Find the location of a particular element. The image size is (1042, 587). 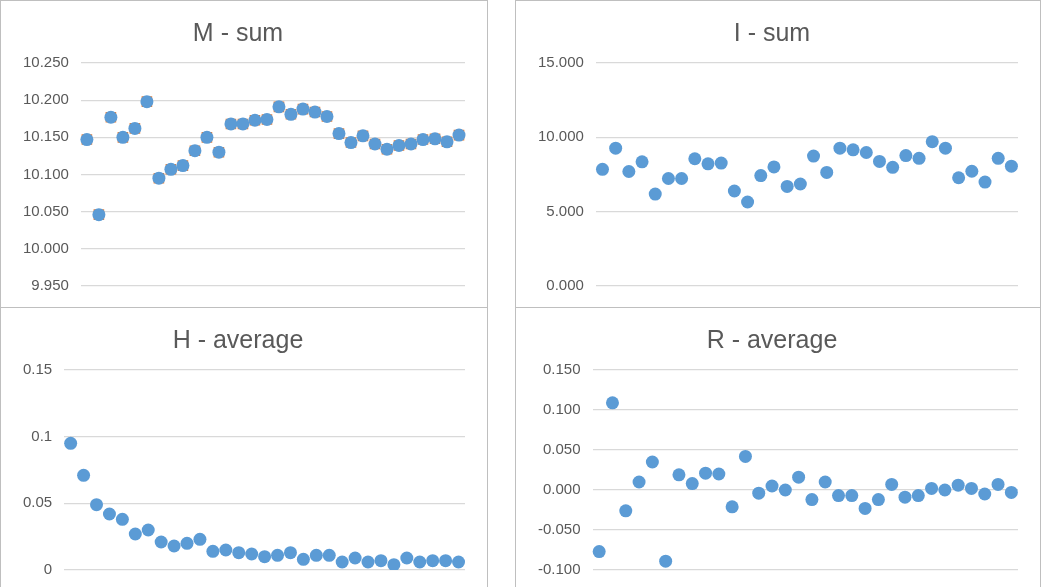

y-tick-label: 10.250 is located at coordinates (45, 62).